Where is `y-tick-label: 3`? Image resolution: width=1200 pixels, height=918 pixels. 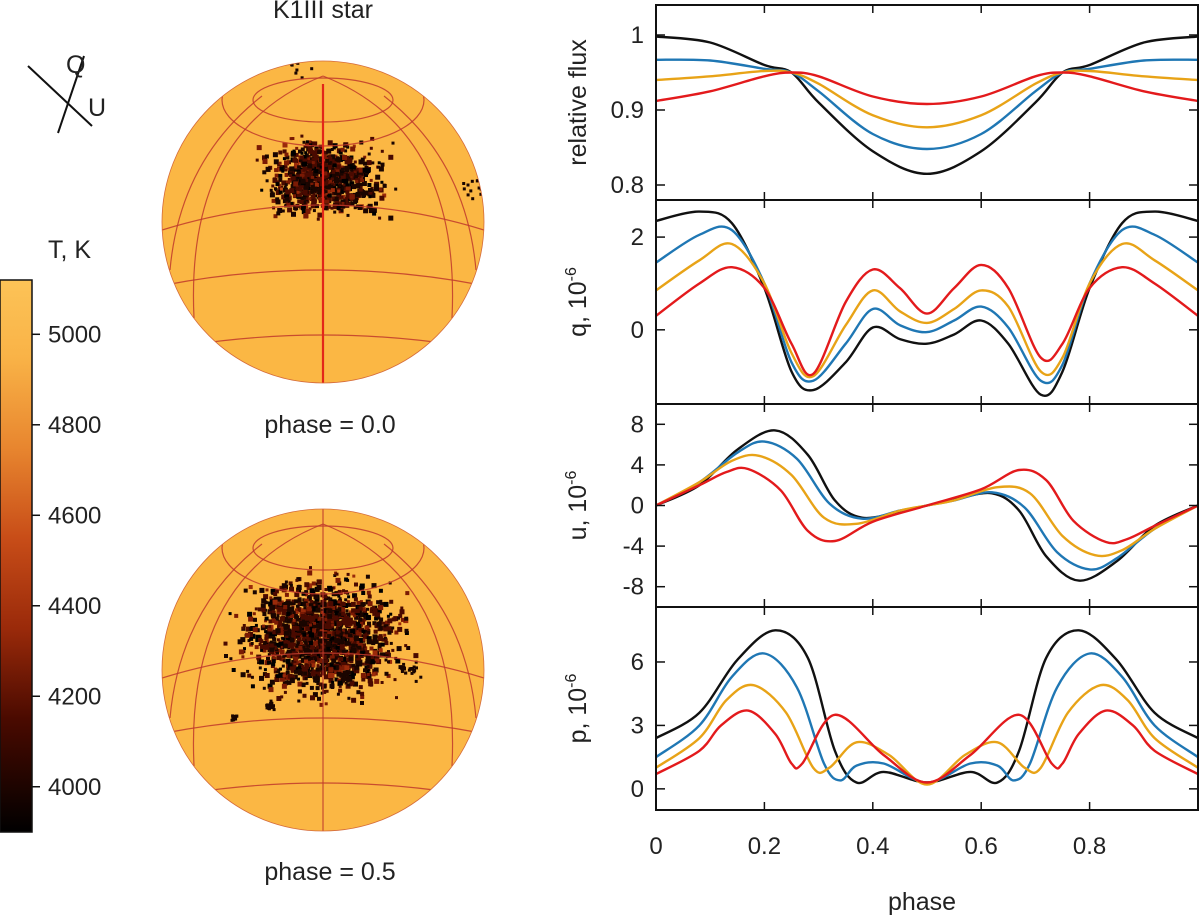
y-tick-label: 3 is located at coordinates (637, 725).